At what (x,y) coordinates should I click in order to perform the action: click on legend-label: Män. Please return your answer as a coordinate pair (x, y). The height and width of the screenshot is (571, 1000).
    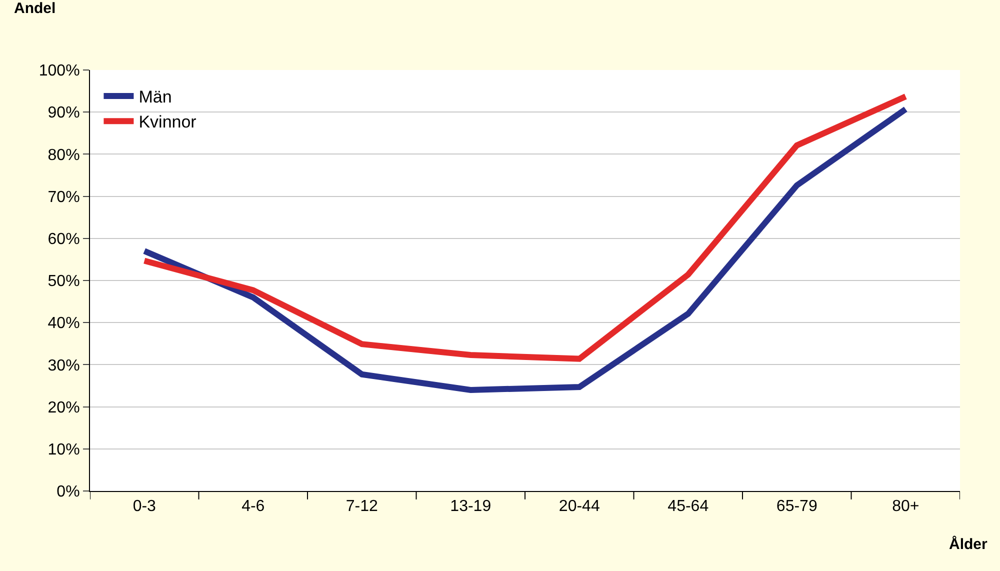
    Looking at the image, I should click on (155, 97).